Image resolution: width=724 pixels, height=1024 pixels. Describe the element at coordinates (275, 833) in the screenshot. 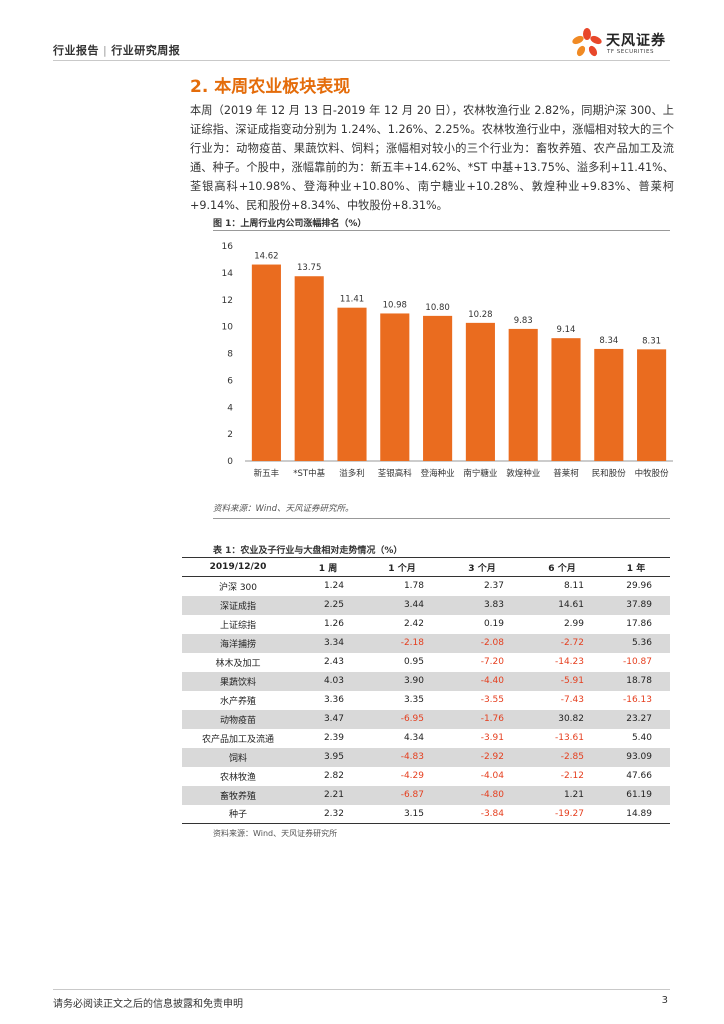

I see `table-source: 资料来源：Wind、天风证券研究所` at that location.